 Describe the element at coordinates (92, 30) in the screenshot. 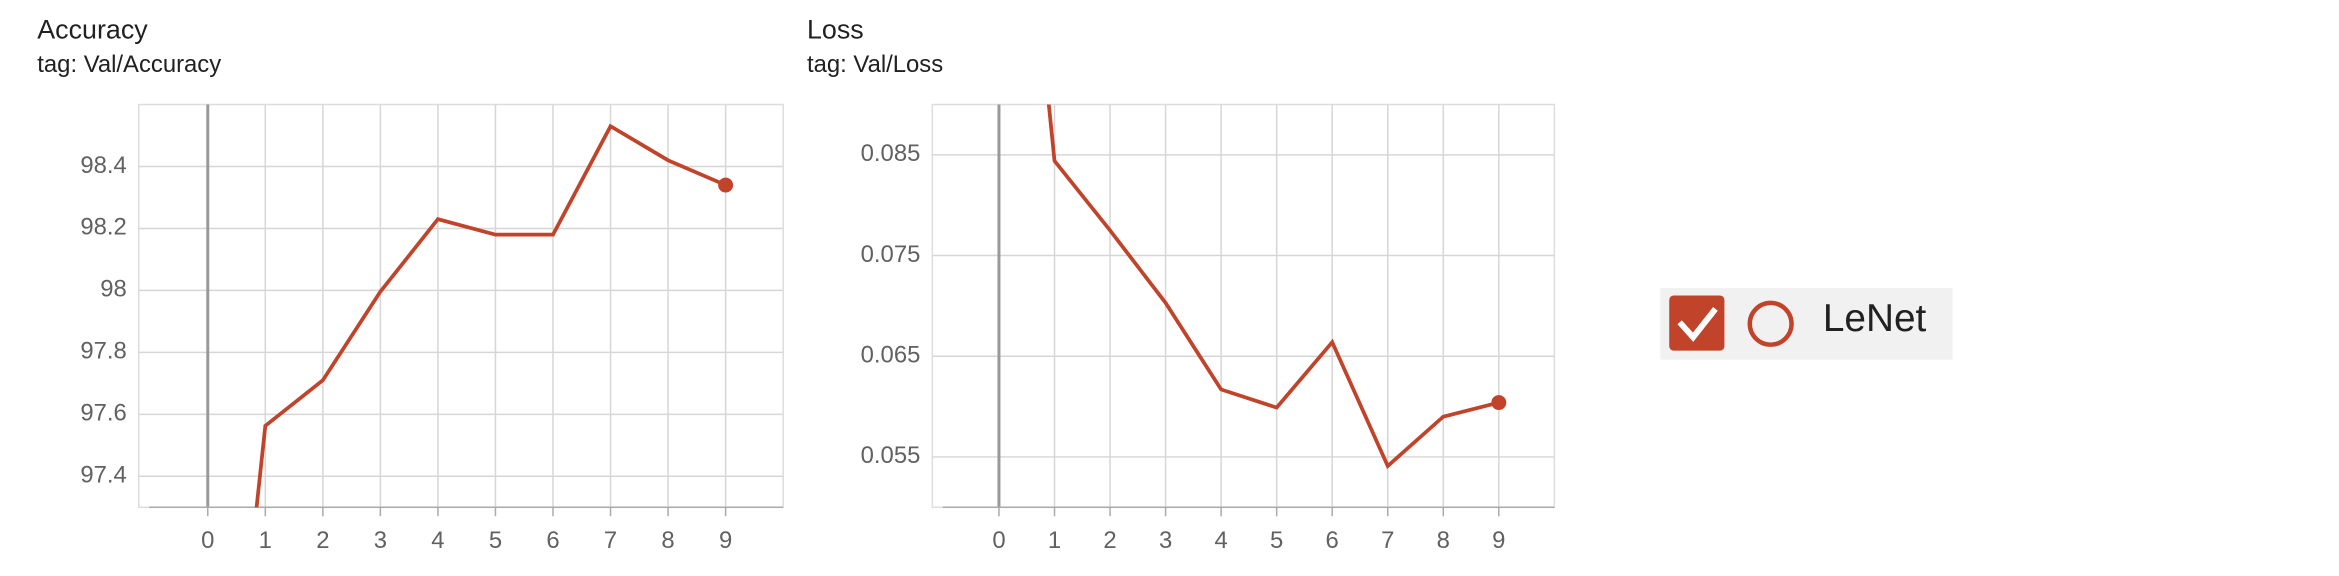

I see `chart-title: Accuracy` at that location.